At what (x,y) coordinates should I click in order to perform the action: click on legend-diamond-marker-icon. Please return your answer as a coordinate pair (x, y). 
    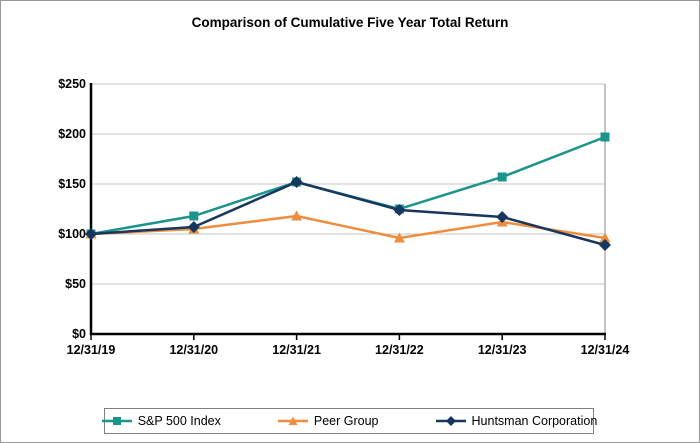
    Looking at the image, I should click on (450, 421).